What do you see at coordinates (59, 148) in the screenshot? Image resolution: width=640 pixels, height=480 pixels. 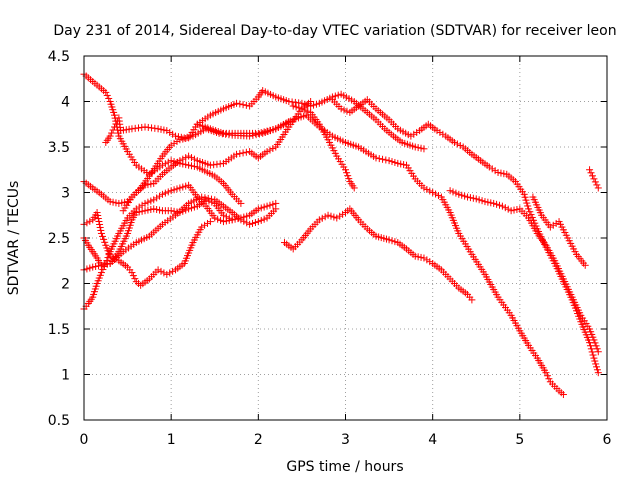 I see `y-tick-label: 3.5` at bounding box center [59, 148].